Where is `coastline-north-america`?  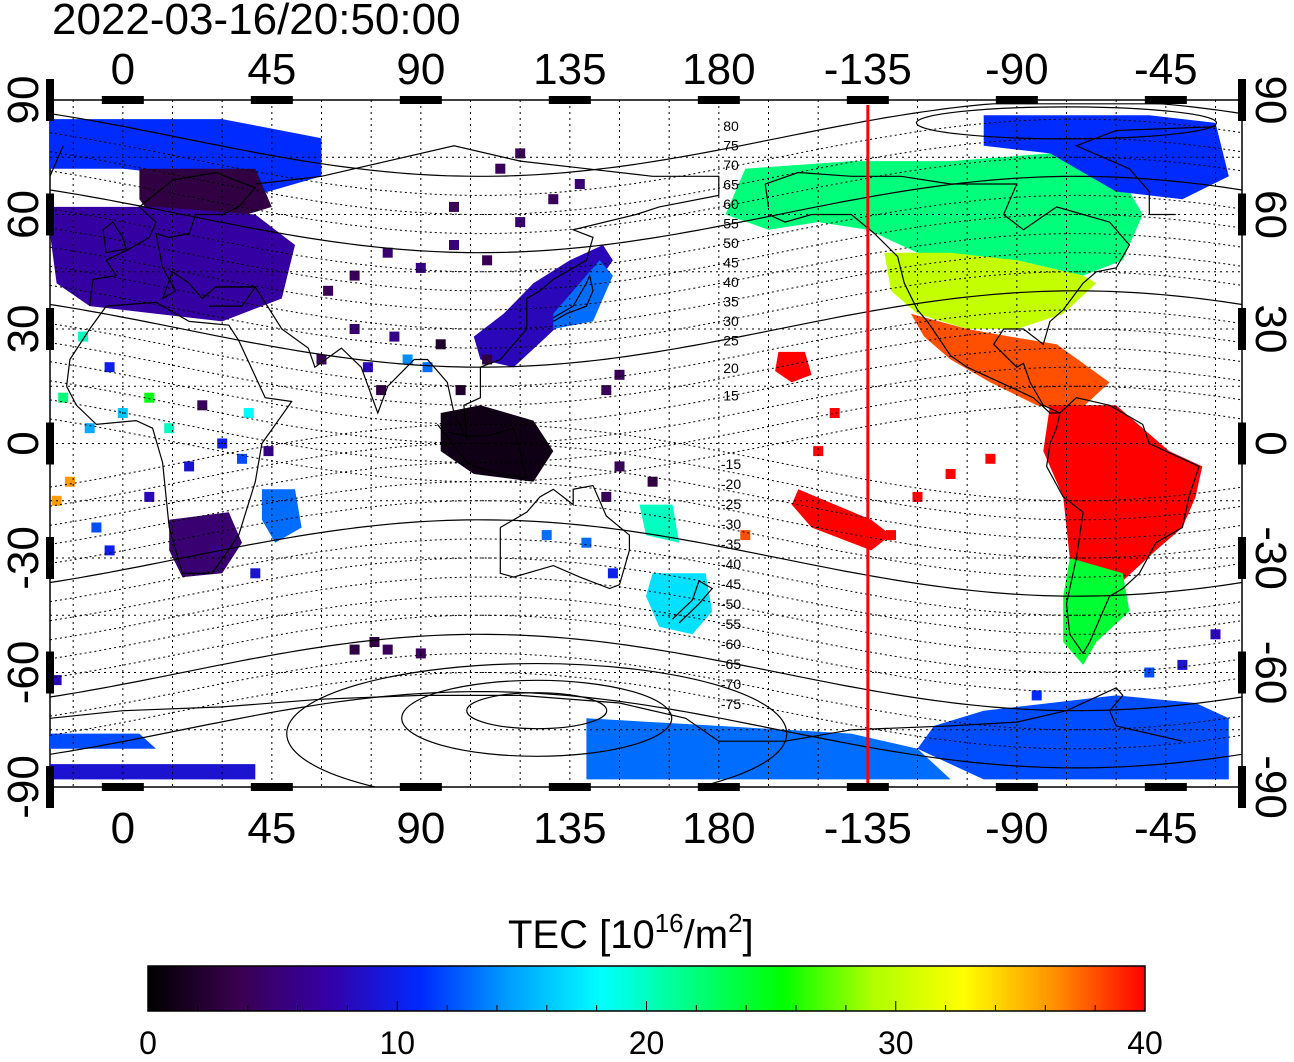
coastline-north-america is located at coordinates (947, 292).